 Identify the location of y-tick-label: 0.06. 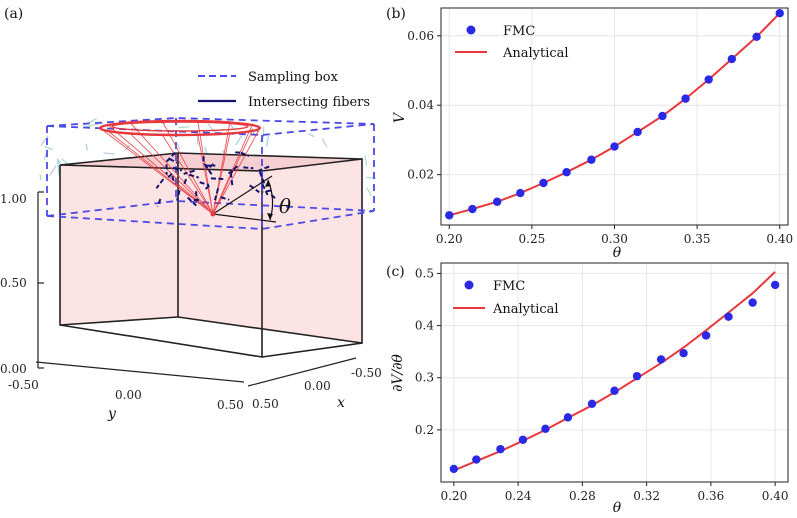
(420, 36).